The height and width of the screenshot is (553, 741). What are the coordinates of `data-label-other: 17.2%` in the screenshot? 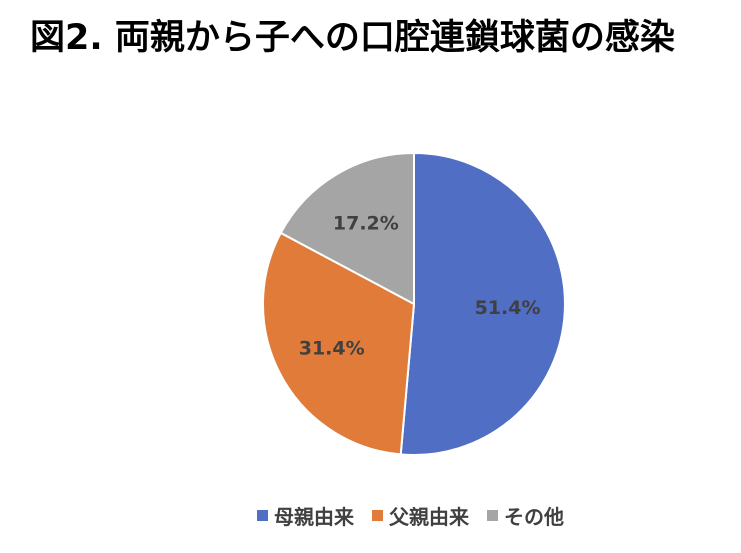 It's located at (366, 224).